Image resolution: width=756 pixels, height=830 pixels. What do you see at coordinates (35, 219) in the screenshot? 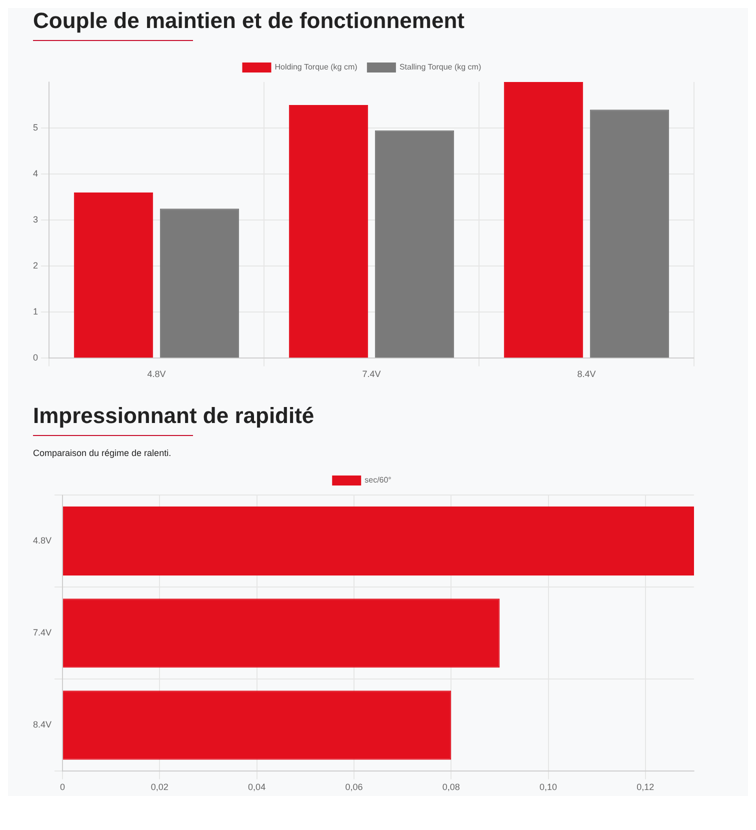
I see `y-tick-label: 3` at bounding box center [35, 219].